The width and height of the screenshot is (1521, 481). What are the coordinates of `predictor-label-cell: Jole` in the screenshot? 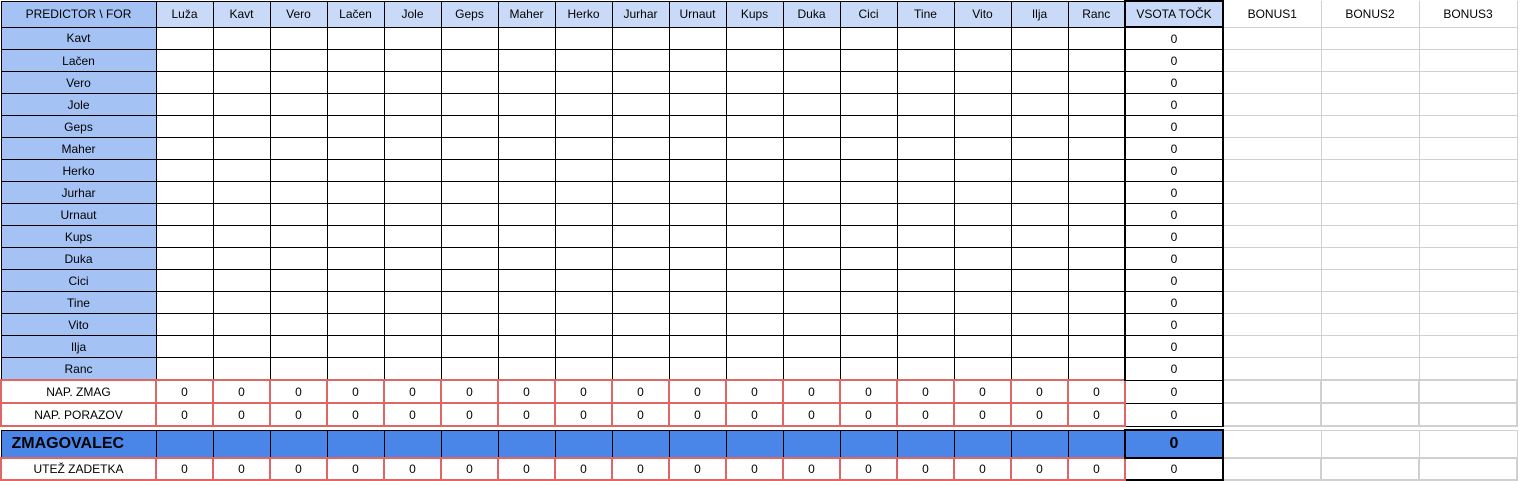 It's located at (78, 104).